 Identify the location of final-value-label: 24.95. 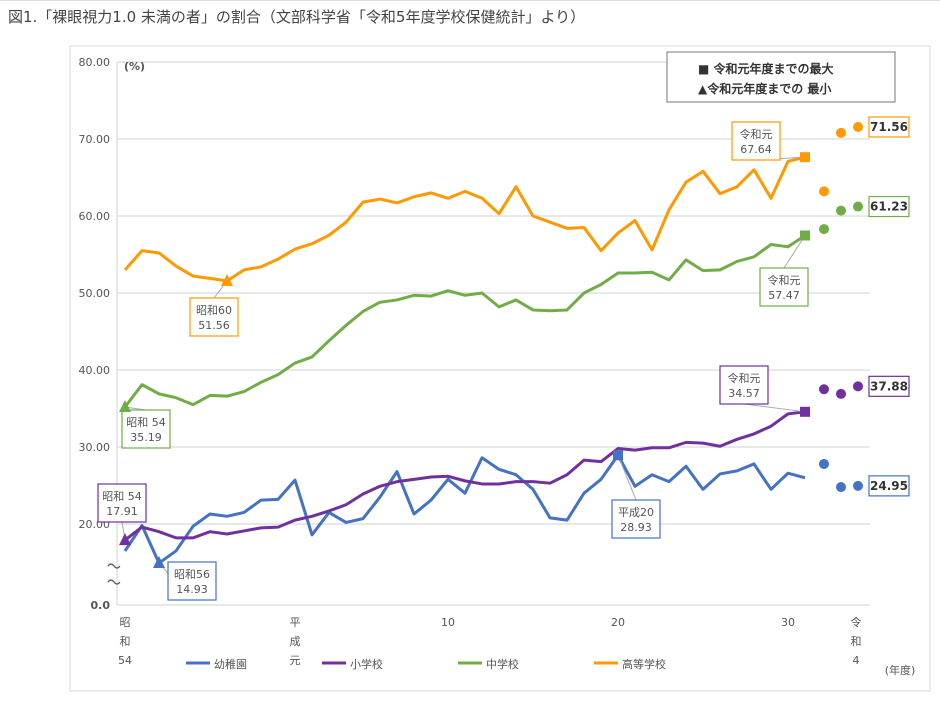
(889, 486).